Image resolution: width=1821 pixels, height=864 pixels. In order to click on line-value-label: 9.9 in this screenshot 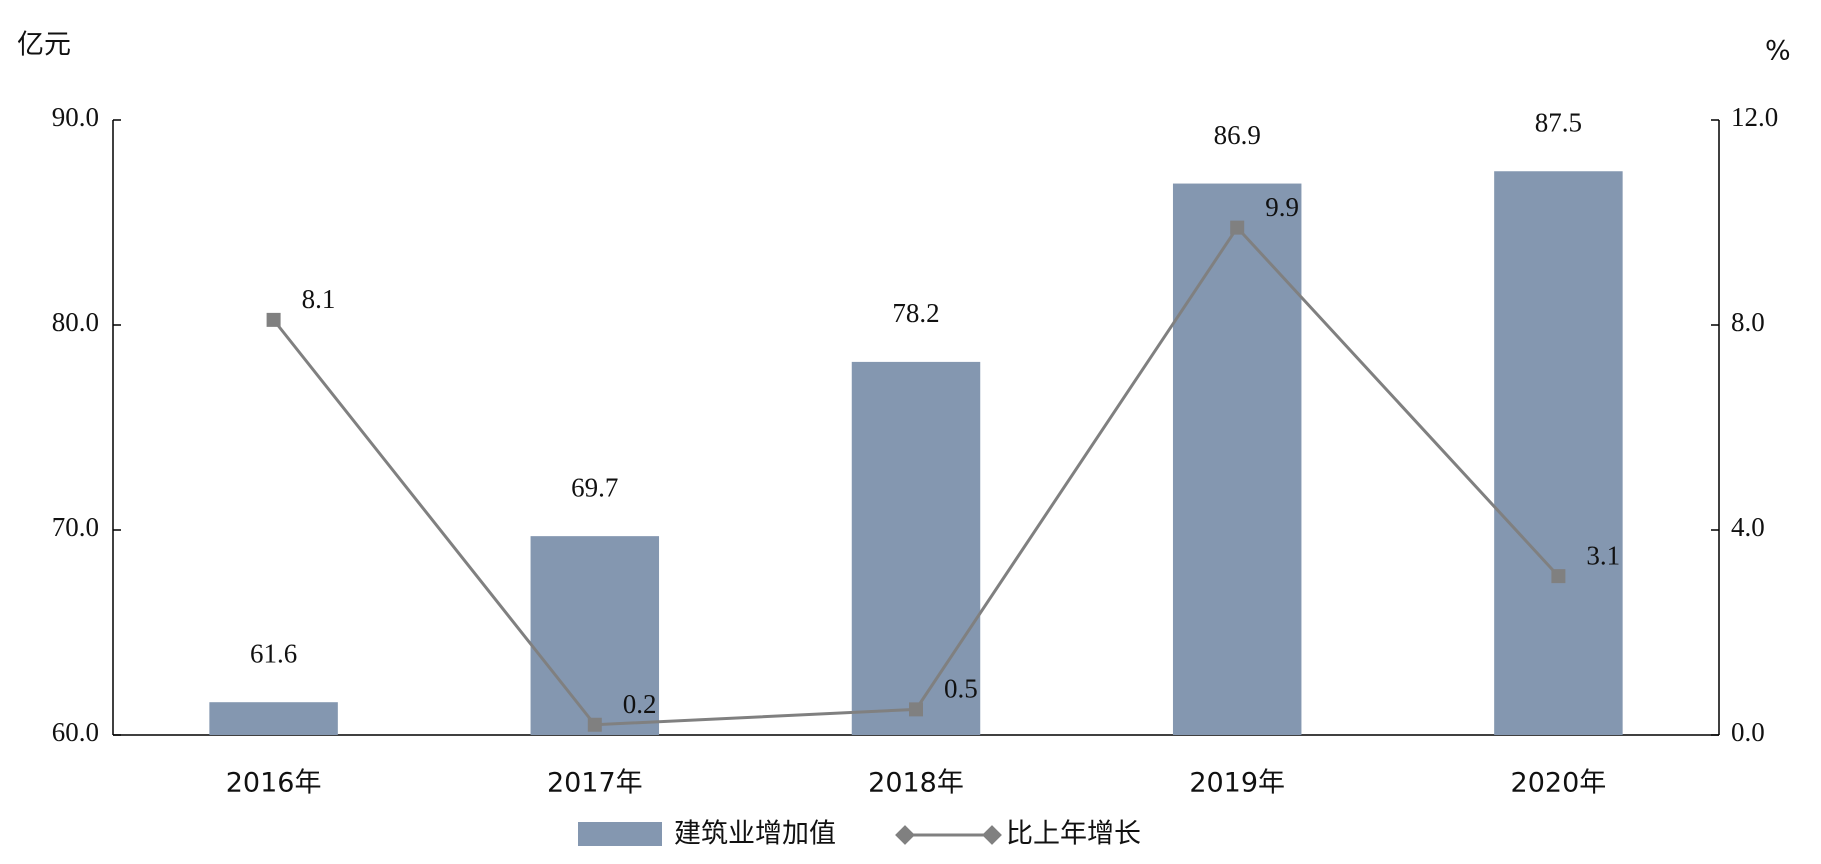, I will do `click(1282, 207)`.